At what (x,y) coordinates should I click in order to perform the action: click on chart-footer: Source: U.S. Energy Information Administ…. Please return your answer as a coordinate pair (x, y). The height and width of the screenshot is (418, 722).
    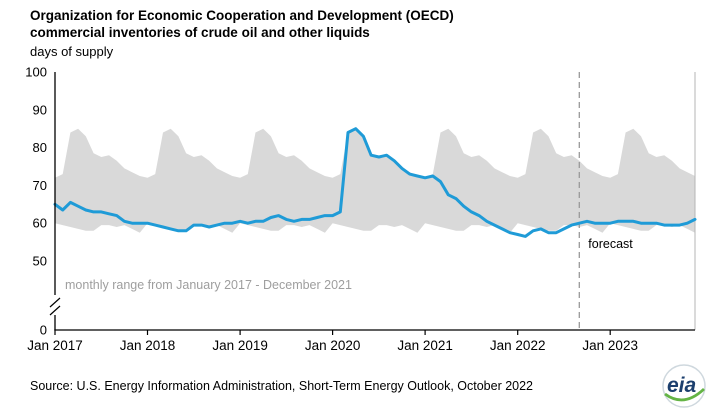
    Looking at the image, I should click on (361, 386).